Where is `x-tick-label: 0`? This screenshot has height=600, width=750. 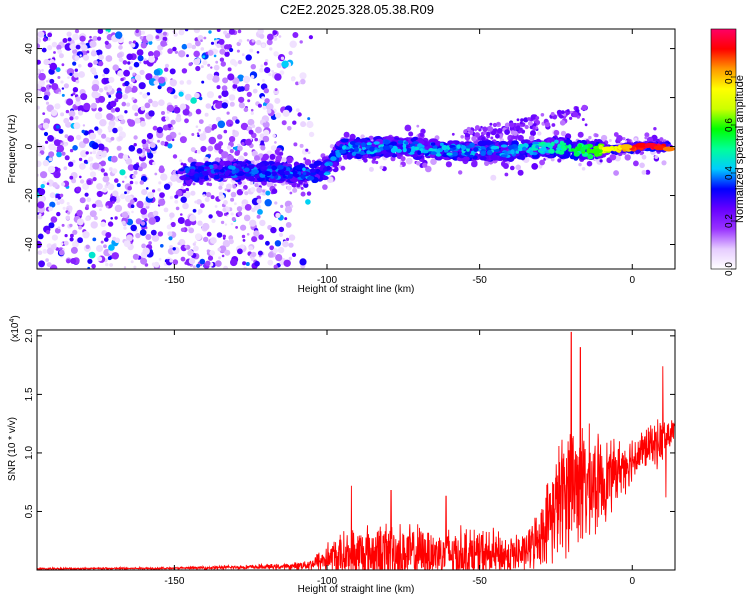
x-tick-label: 0 is located at coordinates (632, 280).